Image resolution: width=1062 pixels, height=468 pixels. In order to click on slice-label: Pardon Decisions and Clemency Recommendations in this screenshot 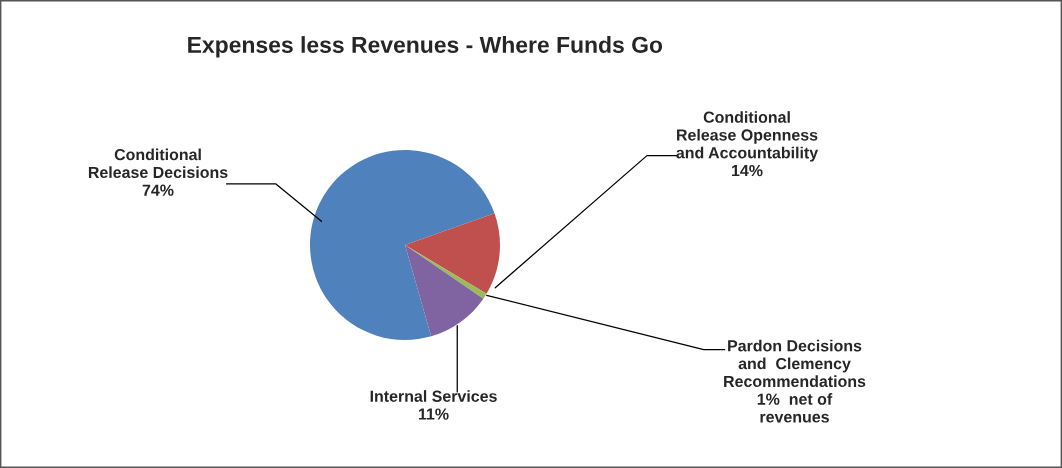, I will do `click(795, 363)`.